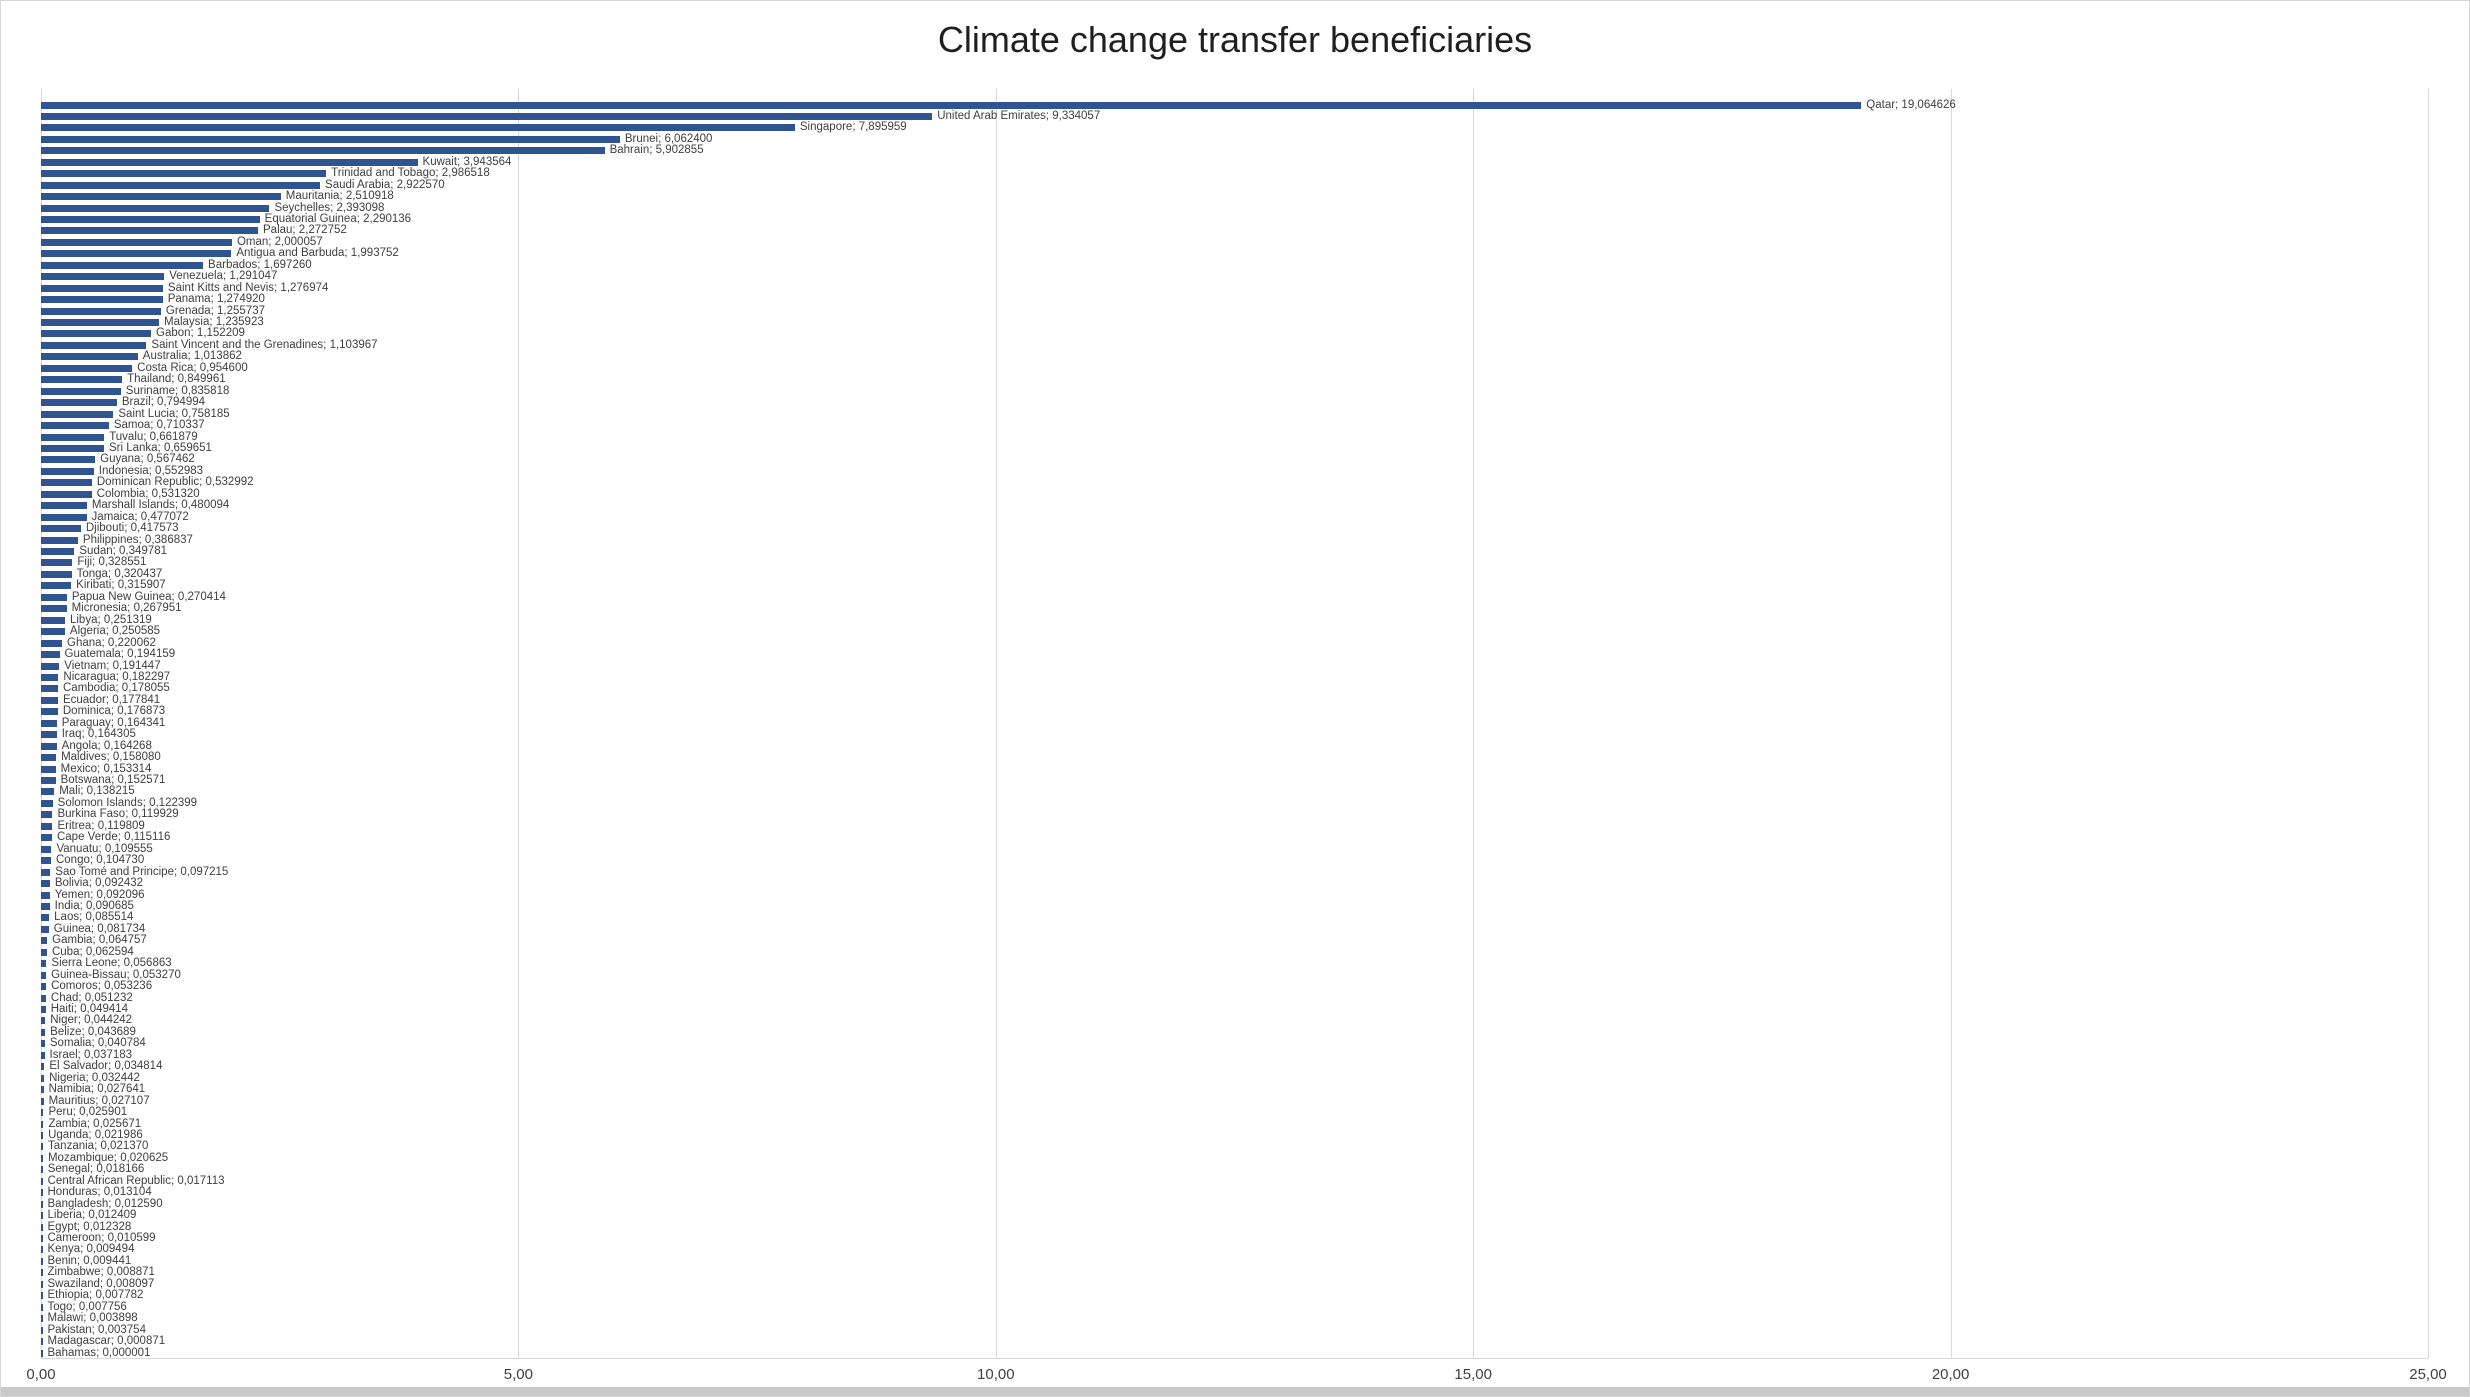 Image resolution: width=2470 pixels, height=1397 pixels. I want to click on bar-data-label: Ecuador; 0,177841, so click(111, 699).